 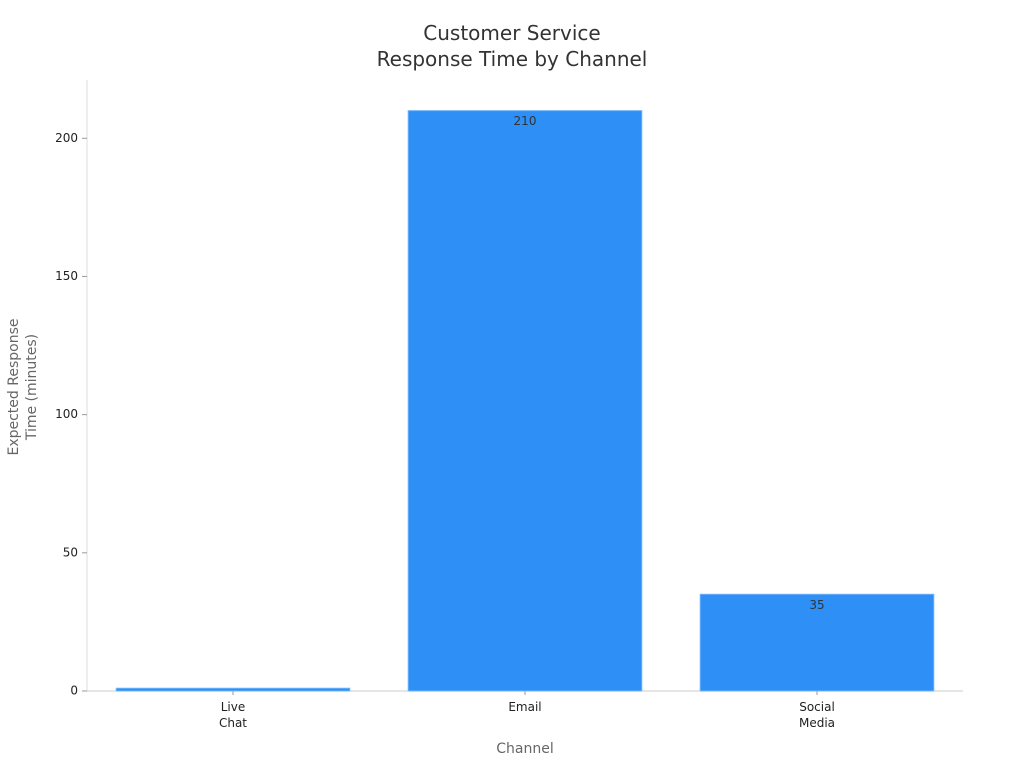 What do you see at coordinates (66, 414) in the screenshot?
I see `y-tick-label: 100` at bounding box center [66, 414].